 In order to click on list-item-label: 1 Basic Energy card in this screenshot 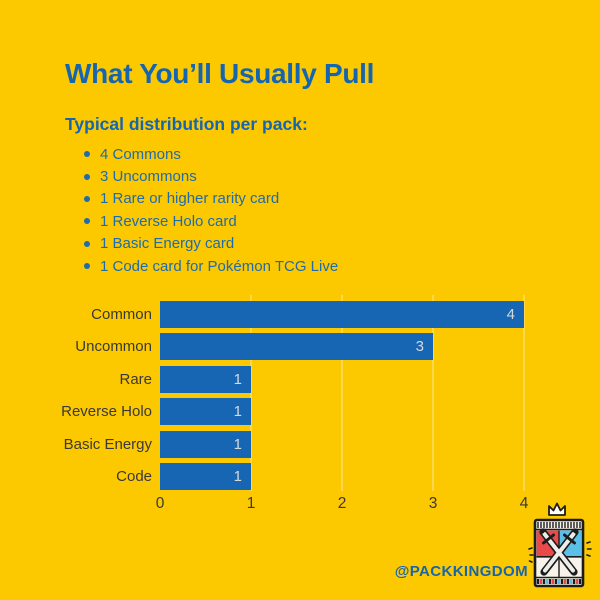, I will do `click(167, 244)`.